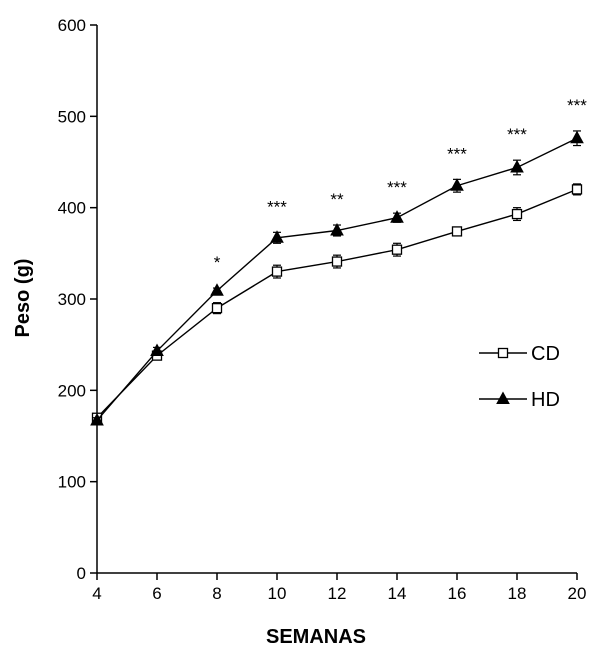  Describe the element at coordinates (72, 25) in the screenshot. I see `y-tick-label: 600` at that location.